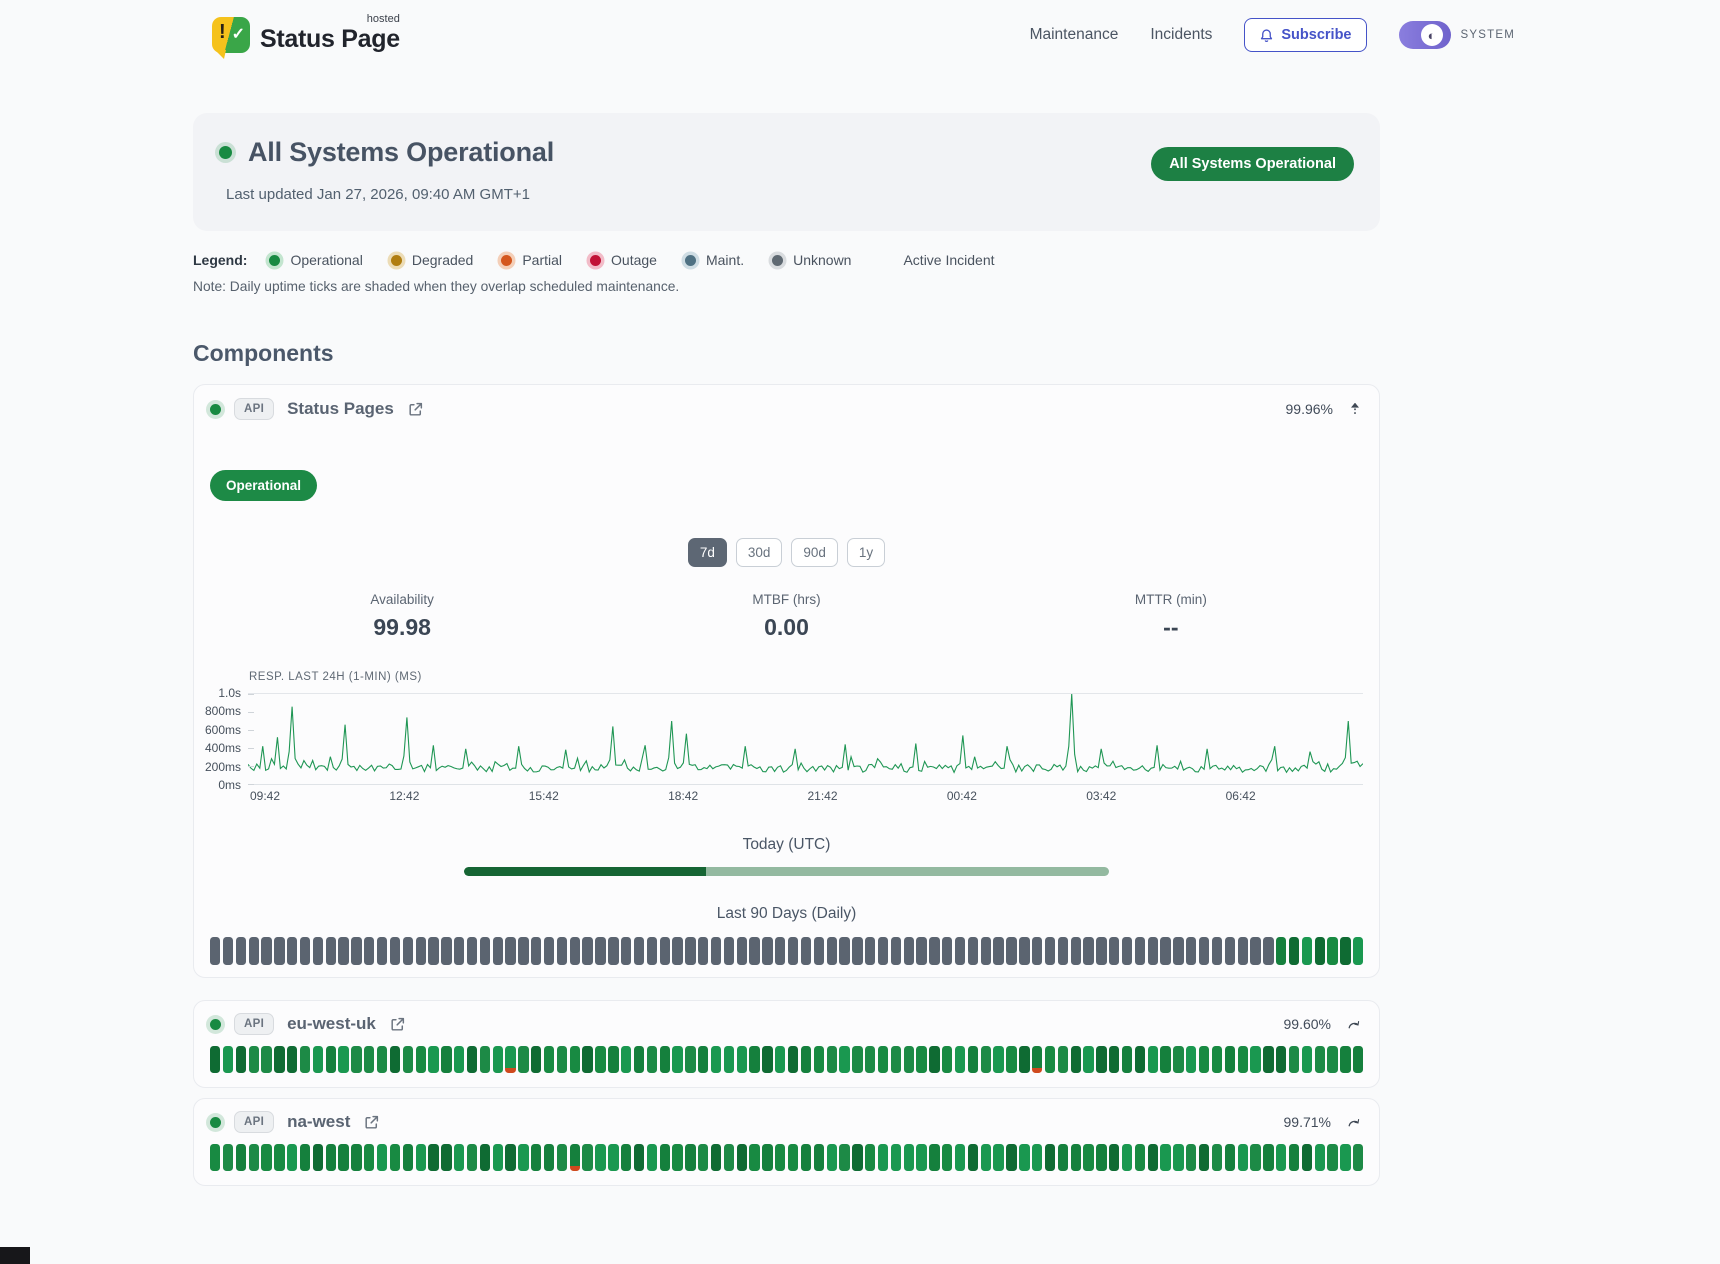 This screenshot has height=1264, width=1720. Describe the element at coordinates (415, 409) in the screenshot. I see `external-link-icon` at that location.